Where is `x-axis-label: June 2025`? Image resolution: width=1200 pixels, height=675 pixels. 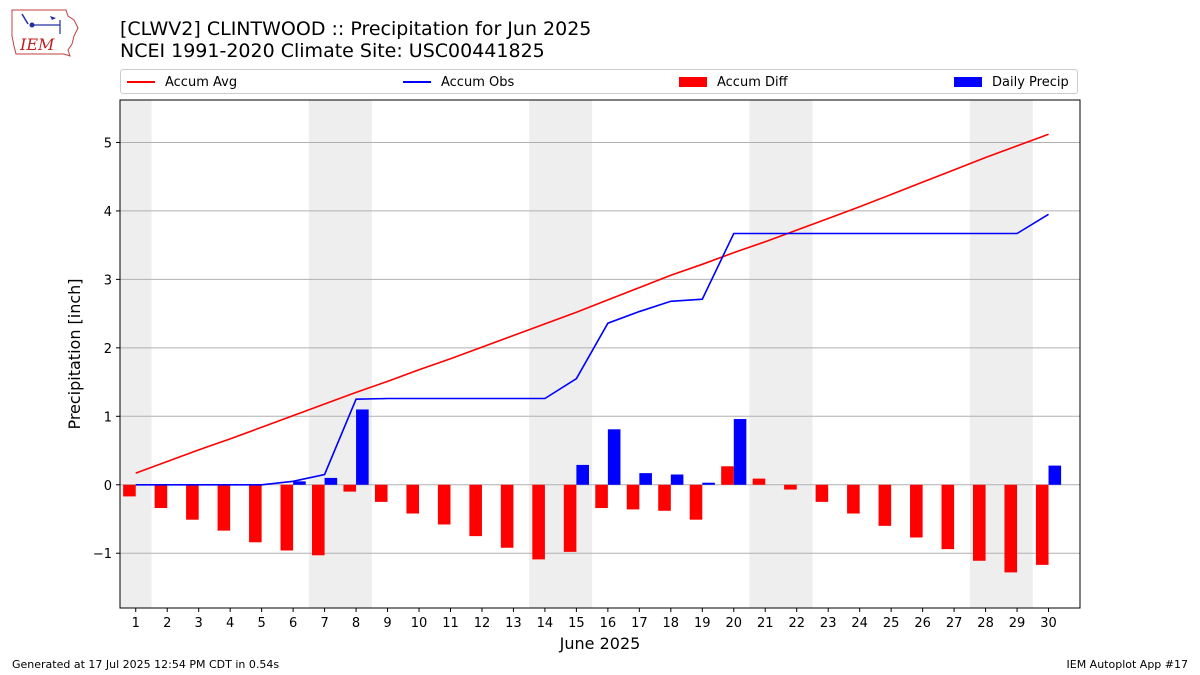
x-axis-label: June 2025 is located at coordinates (600, 643).